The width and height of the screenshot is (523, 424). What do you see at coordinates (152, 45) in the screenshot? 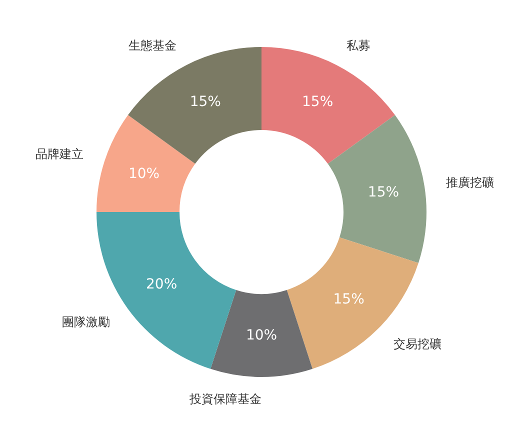
I see `slice-label: 生態基金` at bounding box center [152, 45].